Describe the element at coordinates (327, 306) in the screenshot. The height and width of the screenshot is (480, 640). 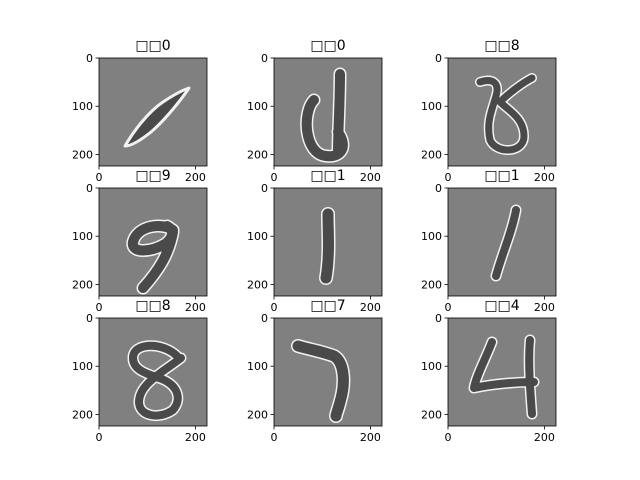
I see `subplot-title: □□7` at that location.